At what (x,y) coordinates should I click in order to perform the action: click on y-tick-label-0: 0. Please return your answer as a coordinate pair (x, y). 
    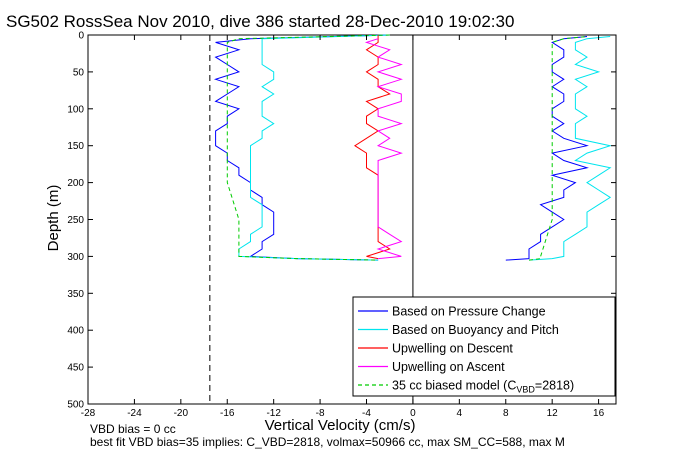
    Looking at the image, I should click on (81, 36).